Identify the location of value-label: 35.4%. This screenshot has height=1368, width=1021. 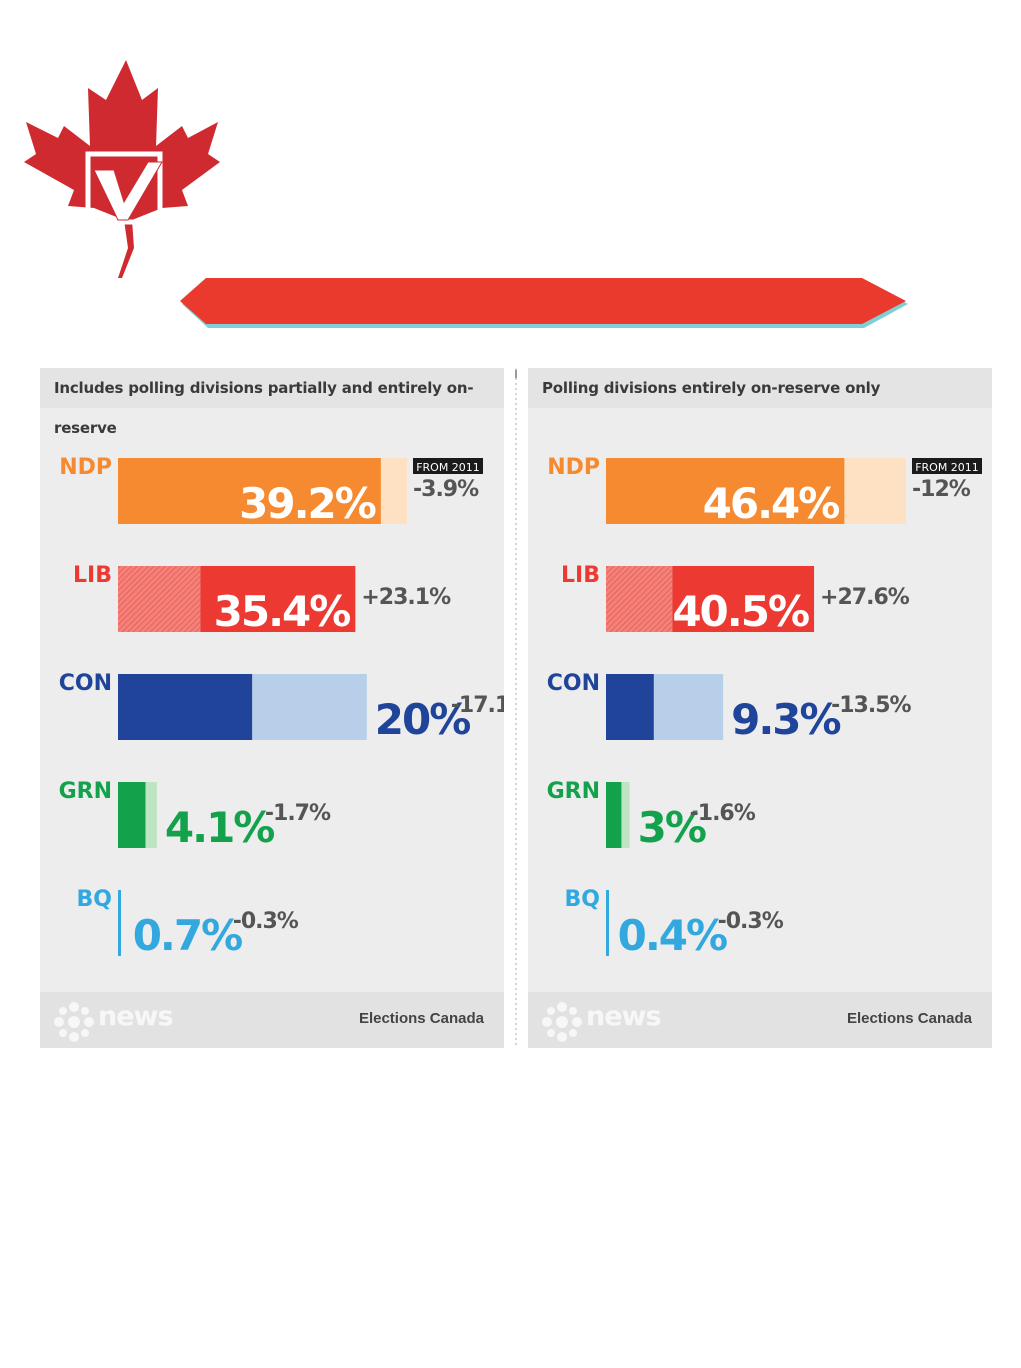
(282, 611).